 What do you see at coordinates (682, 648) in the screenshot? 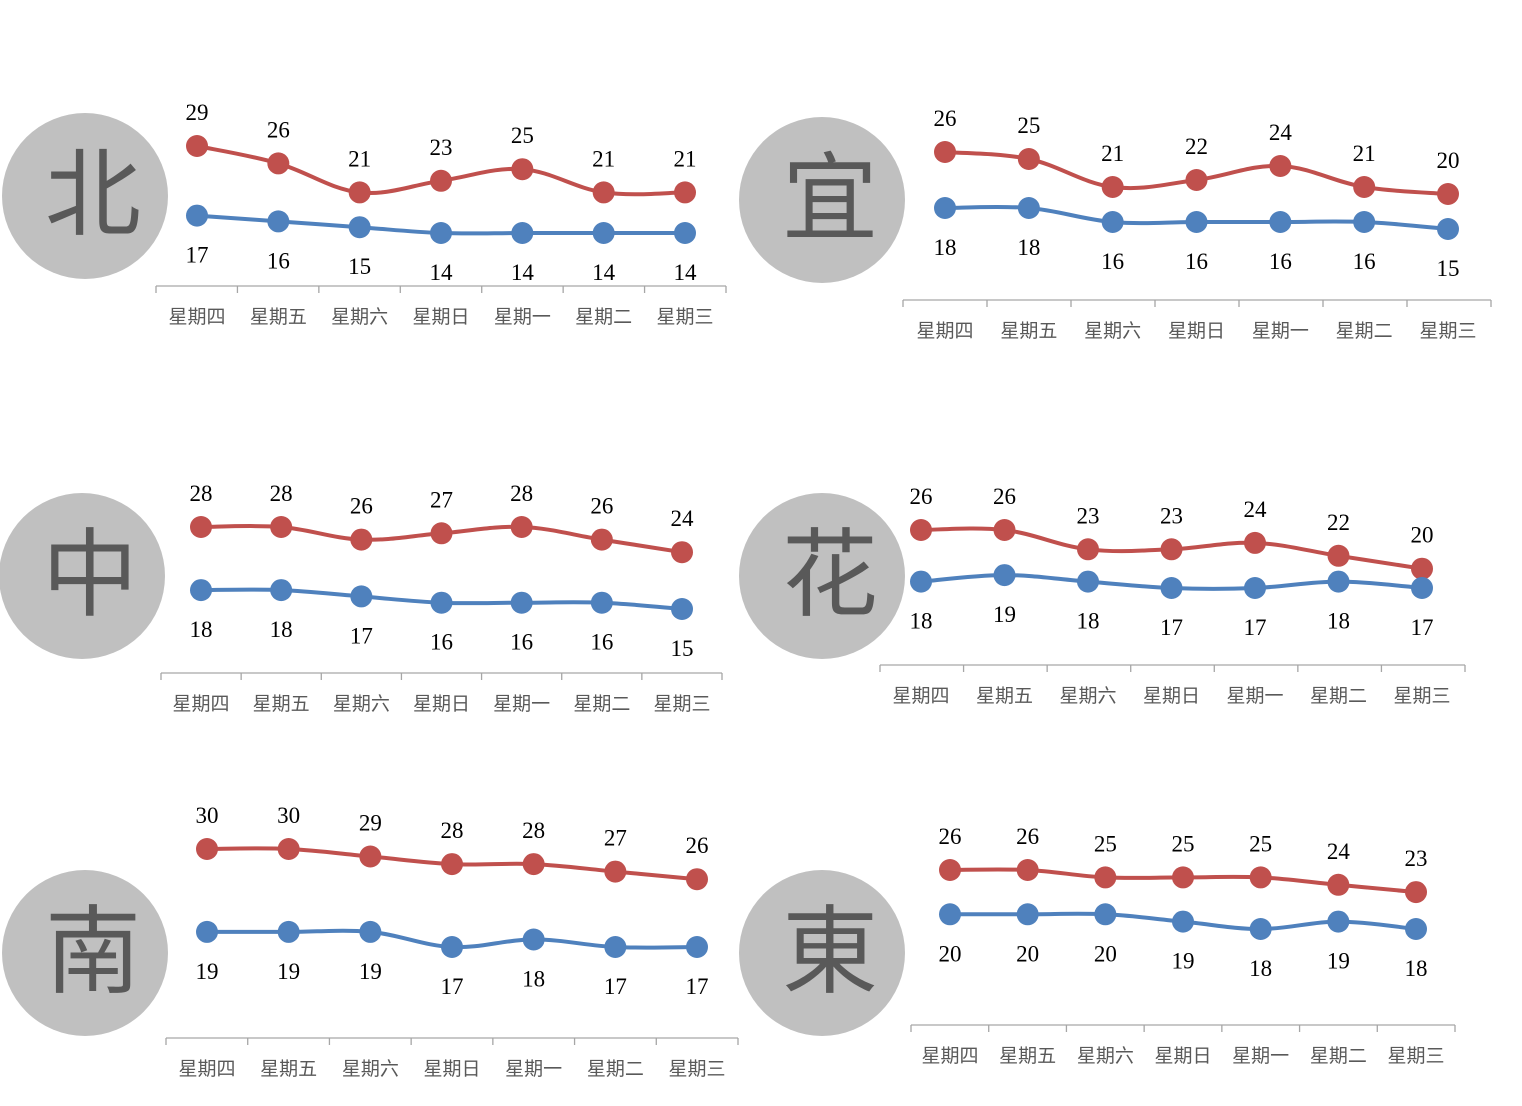
I see `data-label-low: 15` at bounding box center [682, 648].